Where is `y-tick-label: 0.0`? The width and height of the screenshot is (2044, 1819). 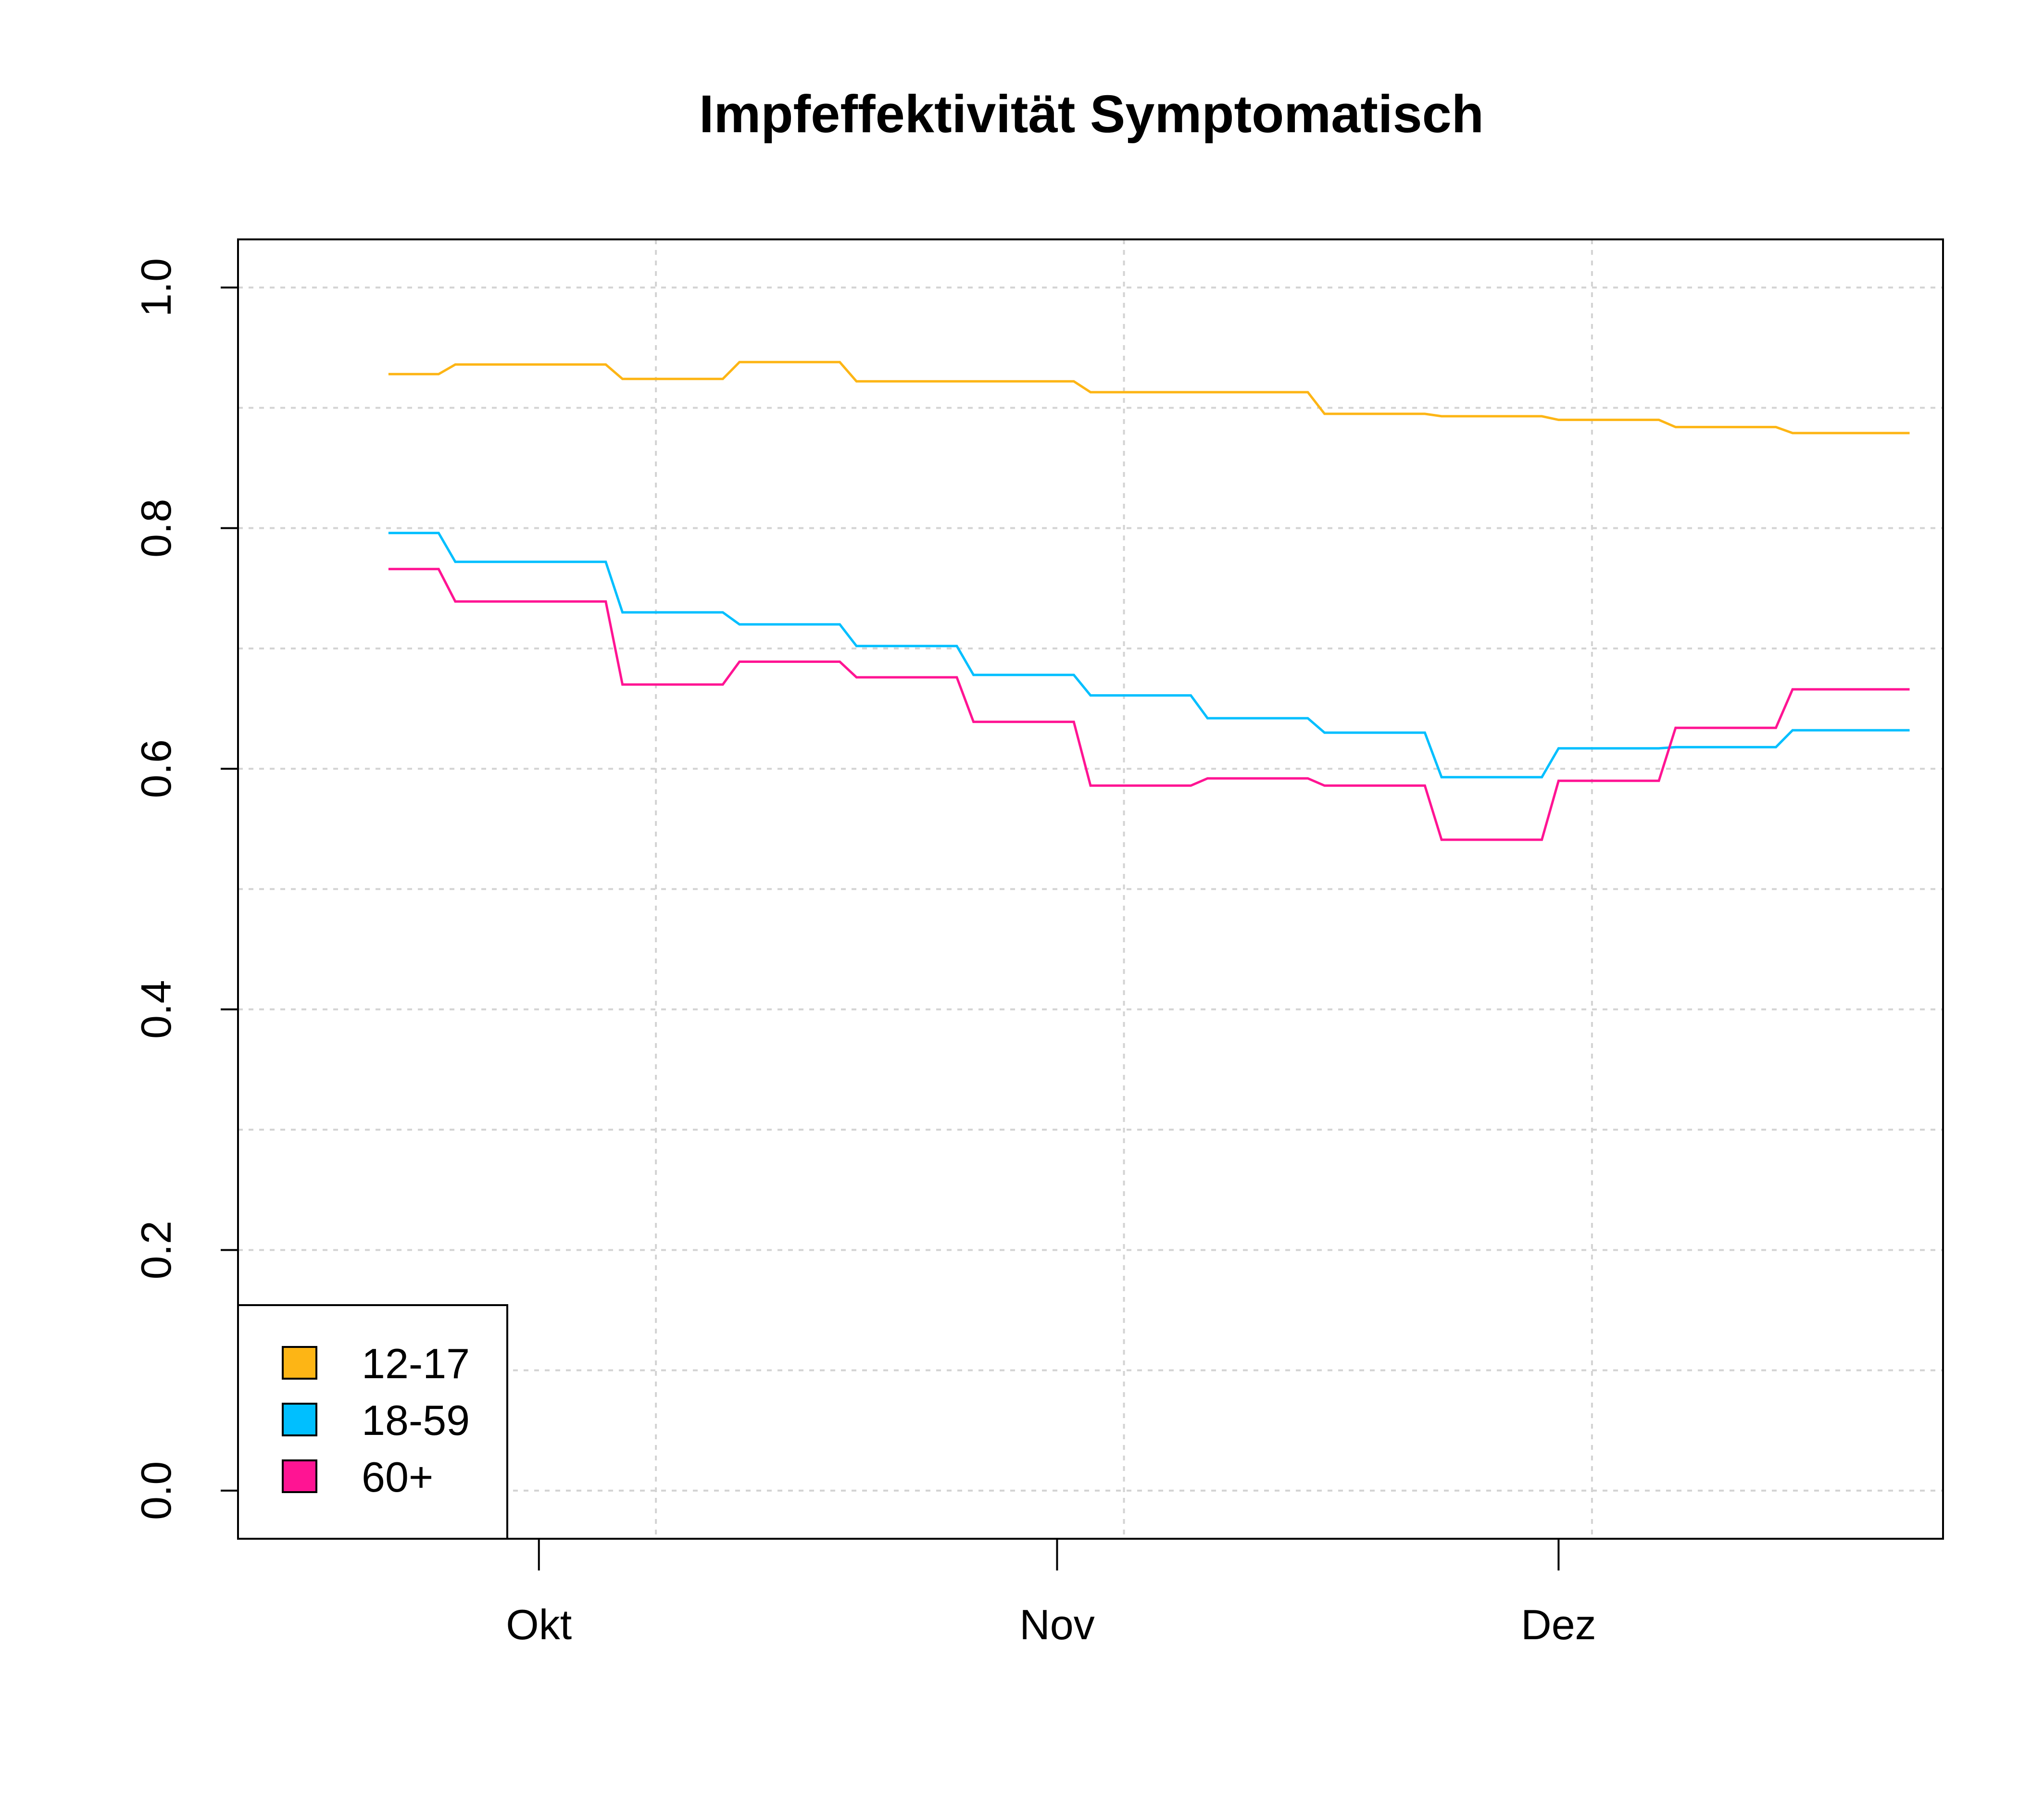
y-tick-label: 0.0 is located at coordinates (156, 1490).